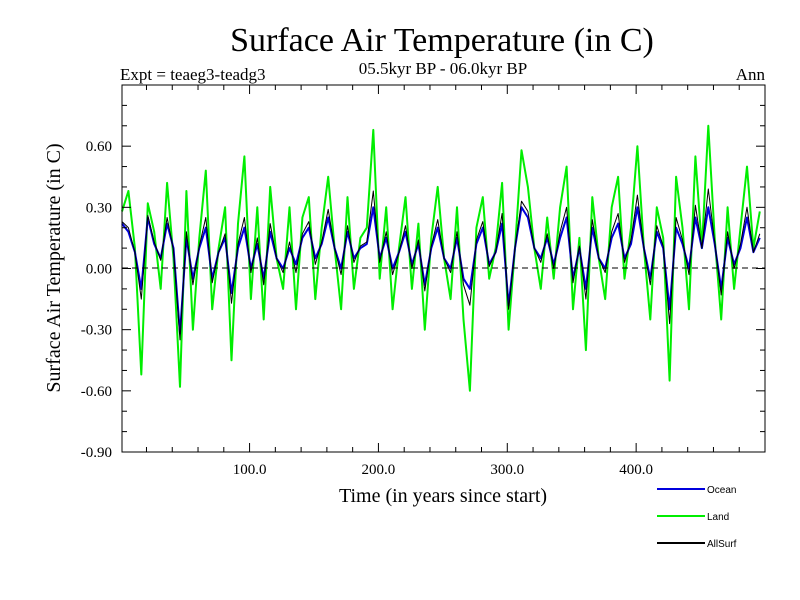 The image size is (800, 600). What do you see at coordinates (443, 496) in the screenshot?
I see `x-axis-label: Time (in years since start)` at bounding box center [443, 496].